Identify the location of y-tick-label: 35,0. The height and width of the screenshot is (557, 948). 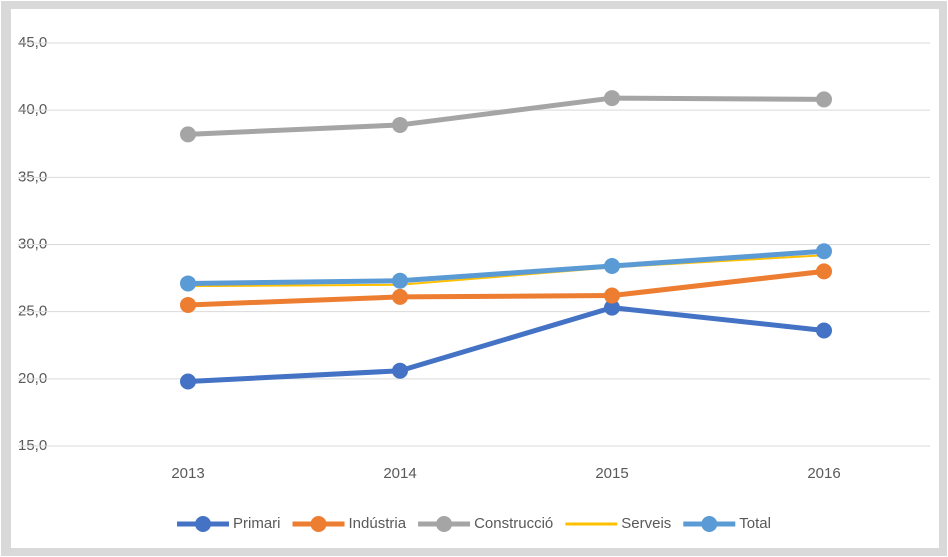
(32, 176).